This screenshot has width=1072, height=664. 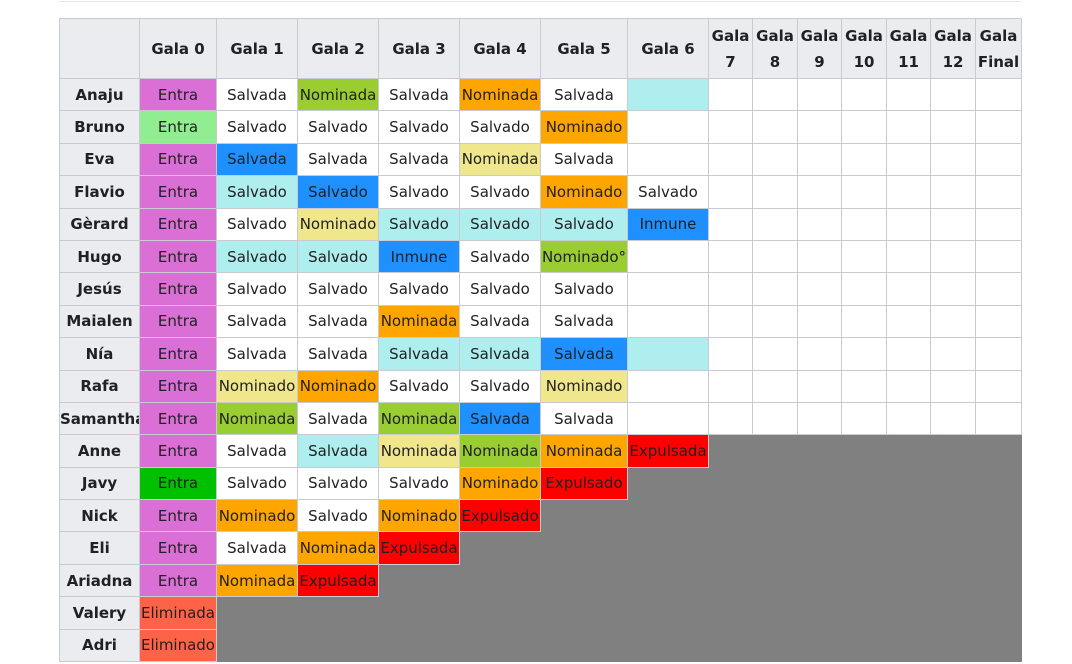 What do you see at coordinates (99, 127) in the screenshot?
I see `row-header: Bruno` at bounding box center [99, 127].